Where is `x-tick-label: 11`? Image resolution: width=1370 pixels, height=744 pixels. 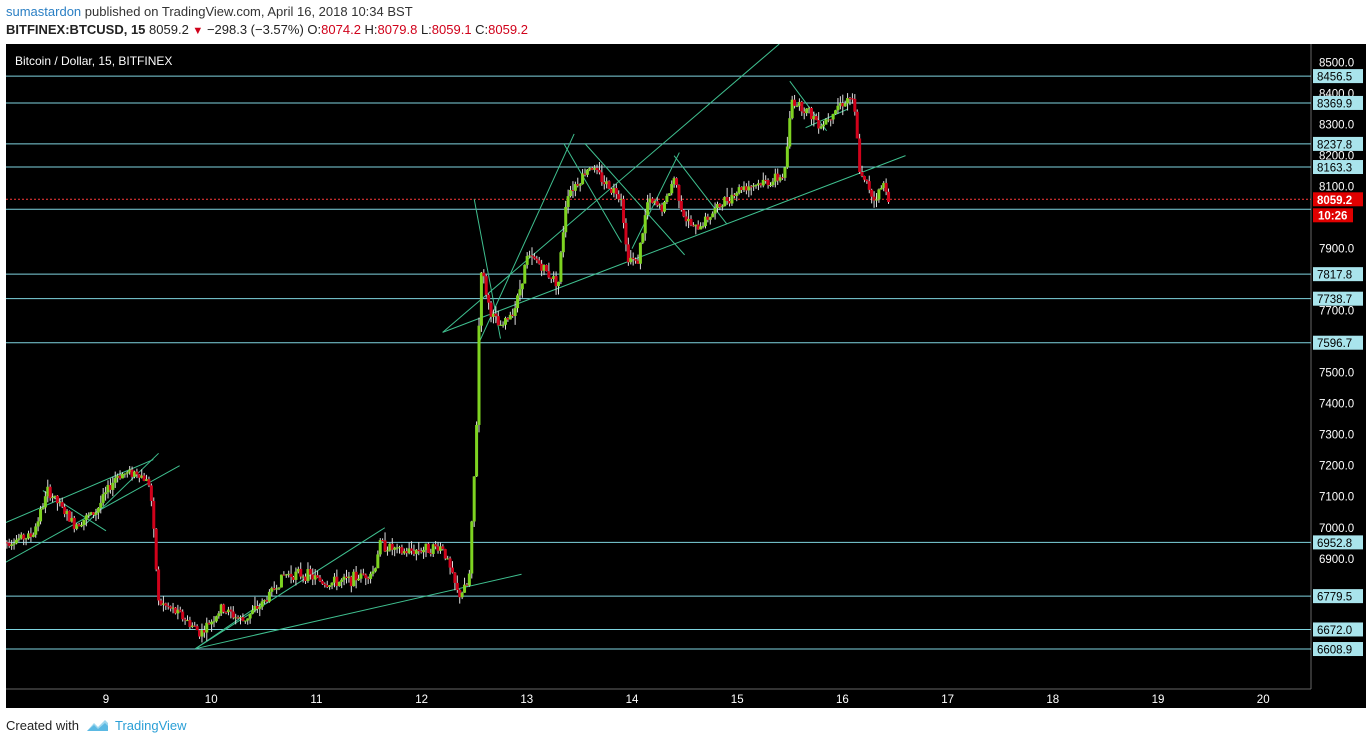 x-tick-label: 11 is located at coordinates (316, 700).